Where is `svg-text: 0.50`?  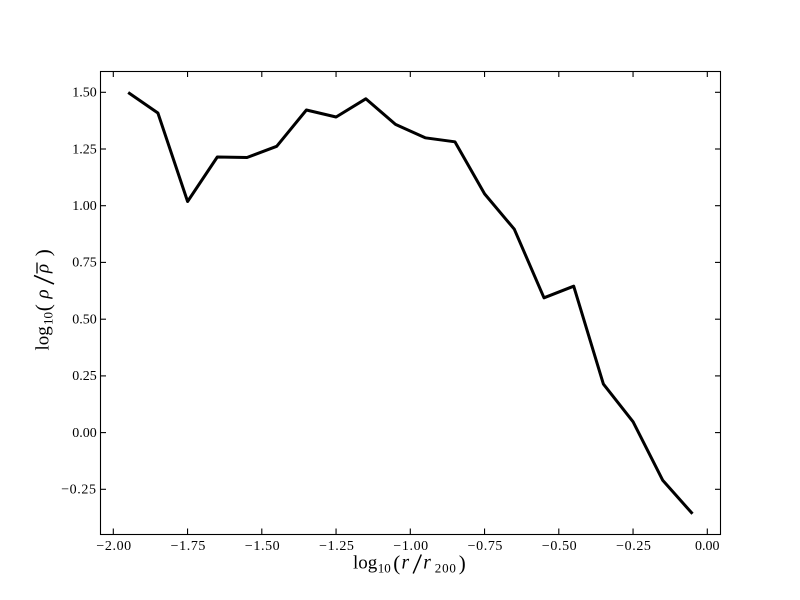
svg-text: 0.50 is located at coordinates (84, 320).